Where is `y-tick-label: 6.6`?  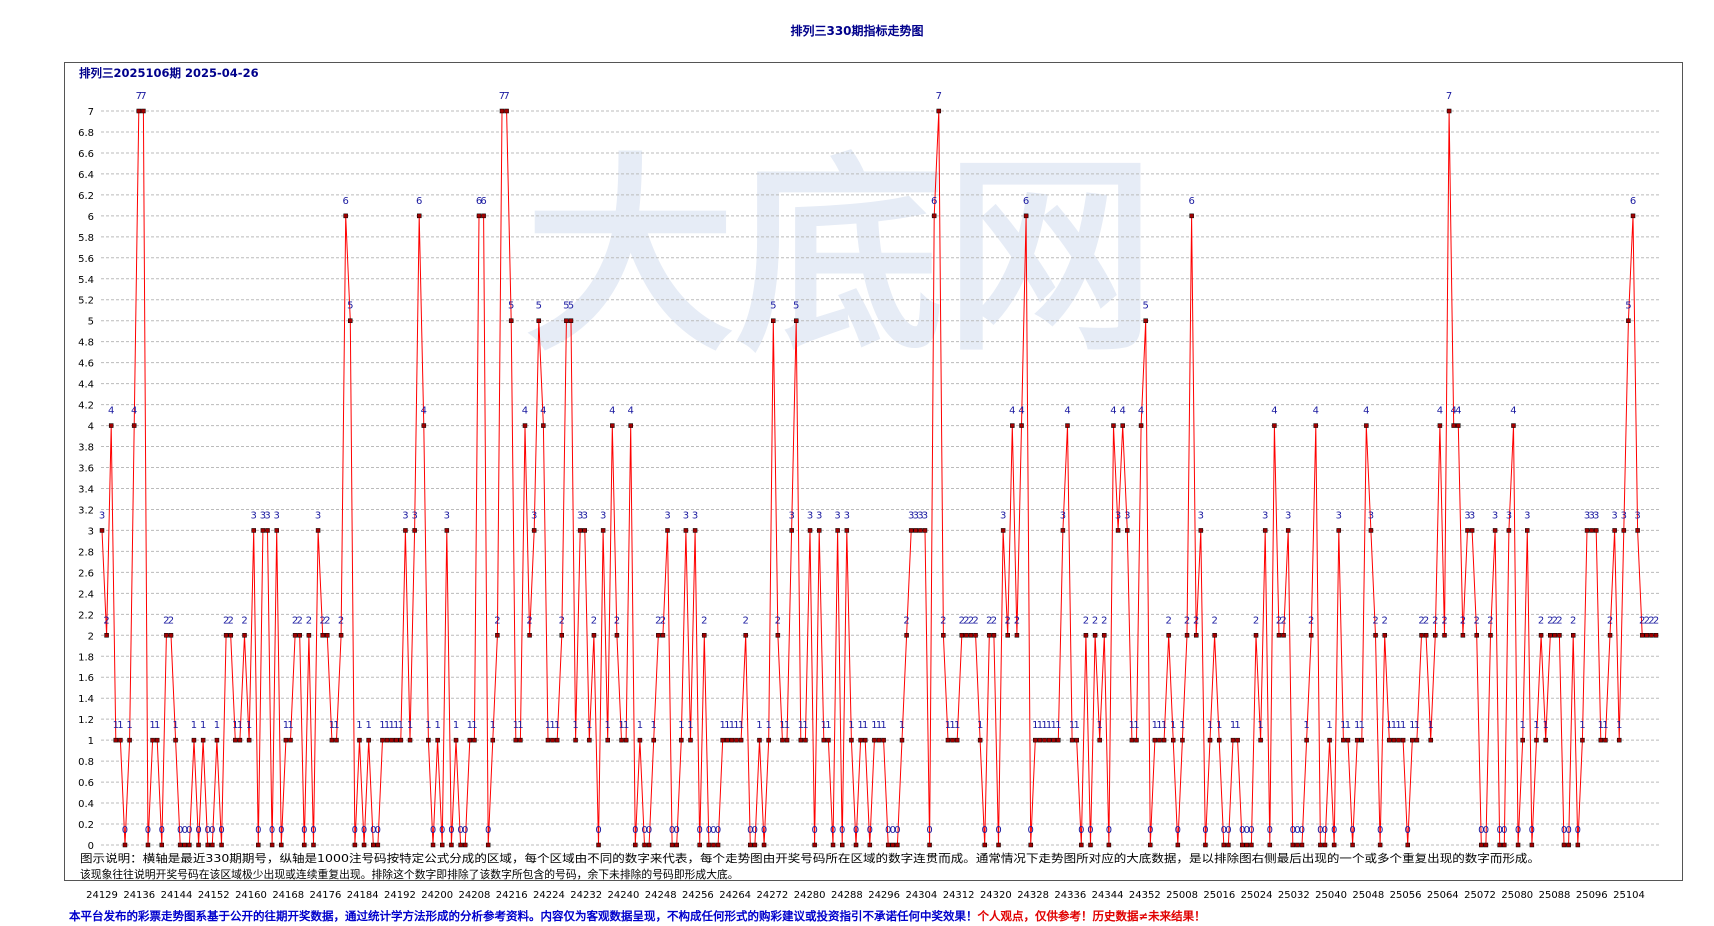 y-tick-label: 6.6 is located at coordinates (86, 154).